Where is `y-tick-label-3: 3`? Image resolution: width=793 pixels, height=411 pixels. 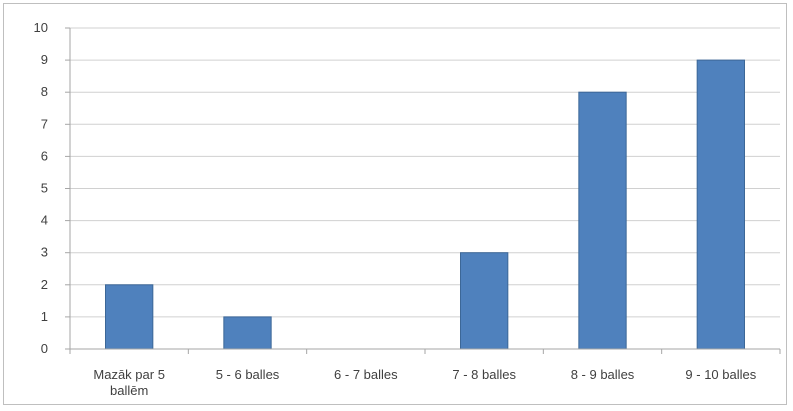 y-tick-label-3: 3 is located at coordinates (44, 252).